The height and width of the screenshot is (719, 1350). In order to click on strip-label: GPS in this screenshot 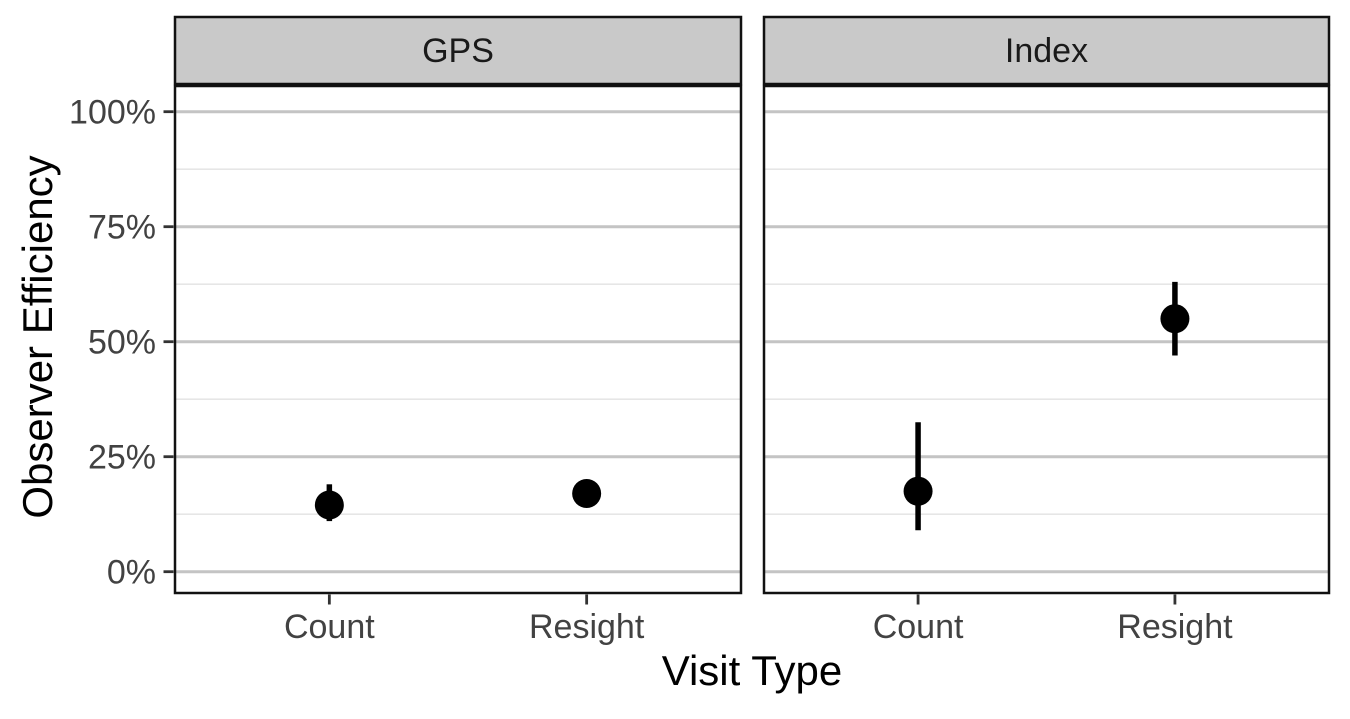, I will do `click(458, 51)`.